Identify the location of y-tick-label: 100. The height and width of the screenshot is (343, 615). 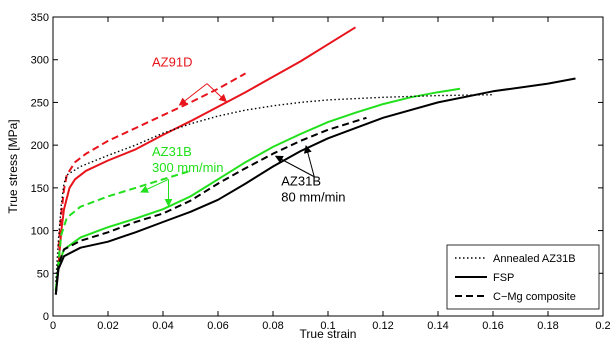
(40, 232).